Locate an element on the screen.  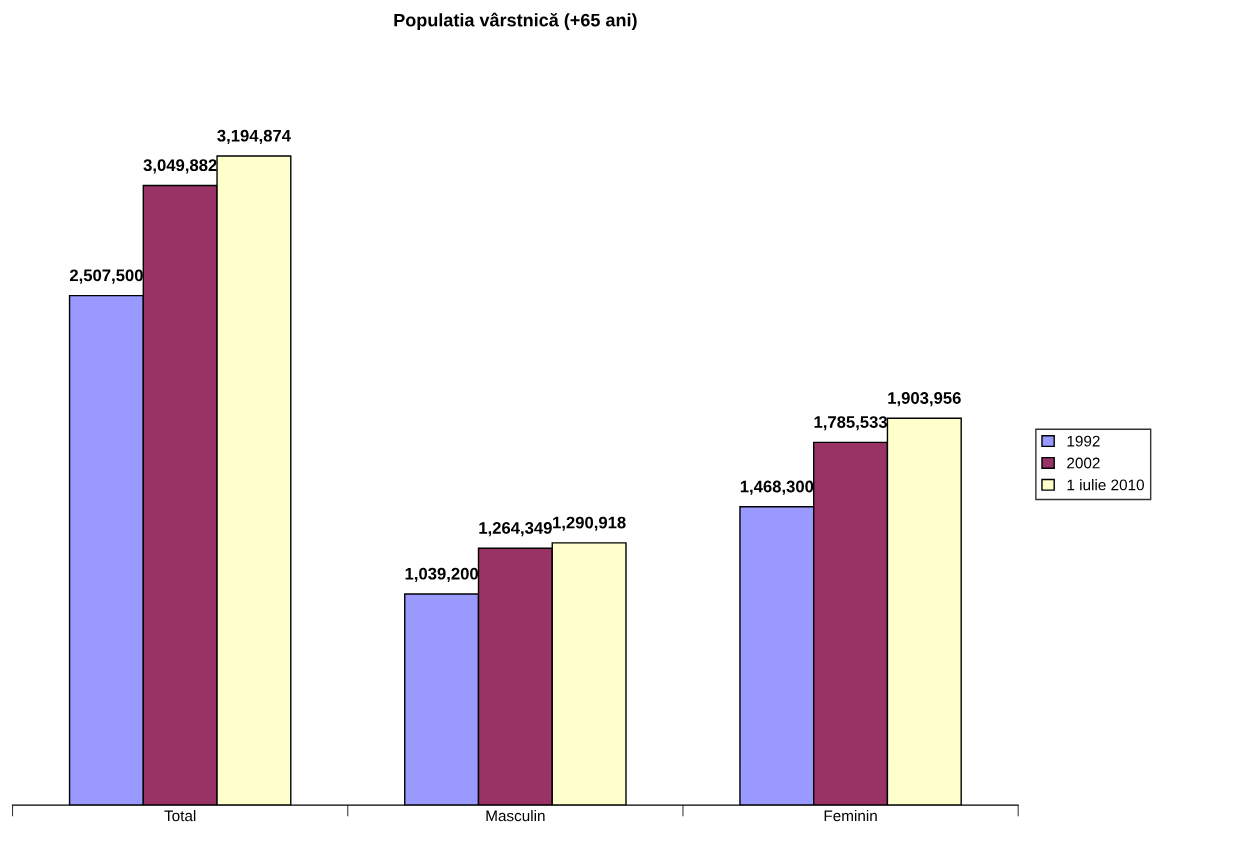
data-label: 1,039,200 is located at coordinates (442, 574).